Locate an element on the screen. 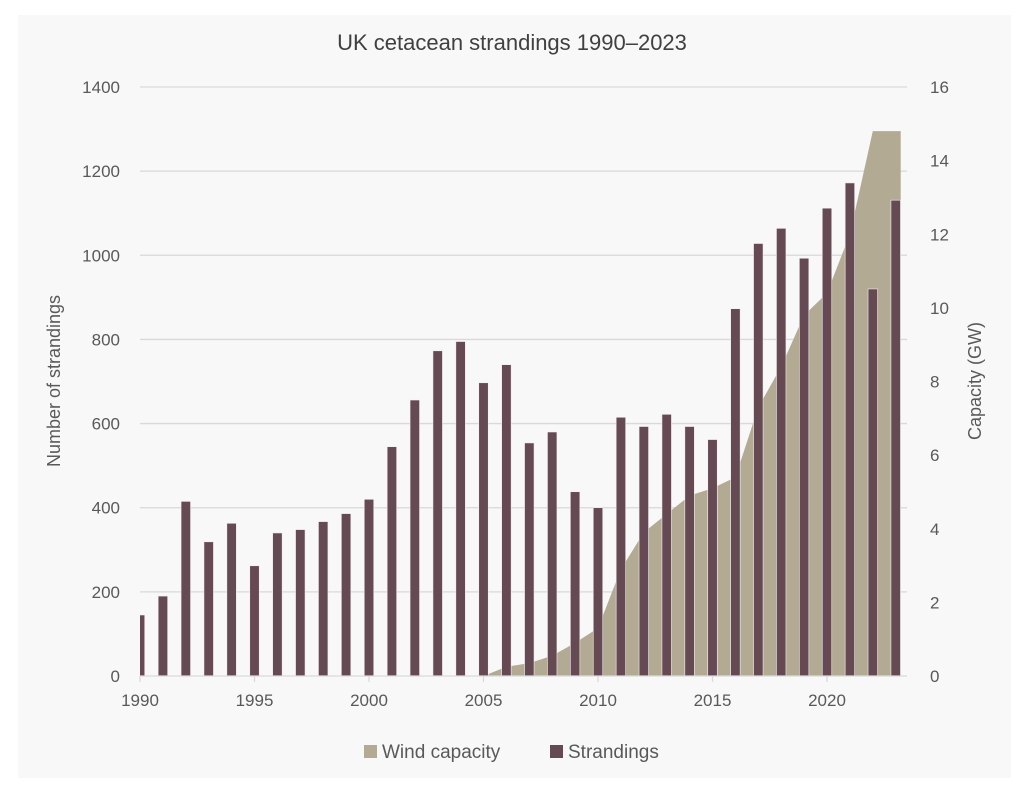 Image resolution: width=1024 pixels, height=796 pixels. x-tick-label-2015: 2015 is located at coordinates (713, 700).